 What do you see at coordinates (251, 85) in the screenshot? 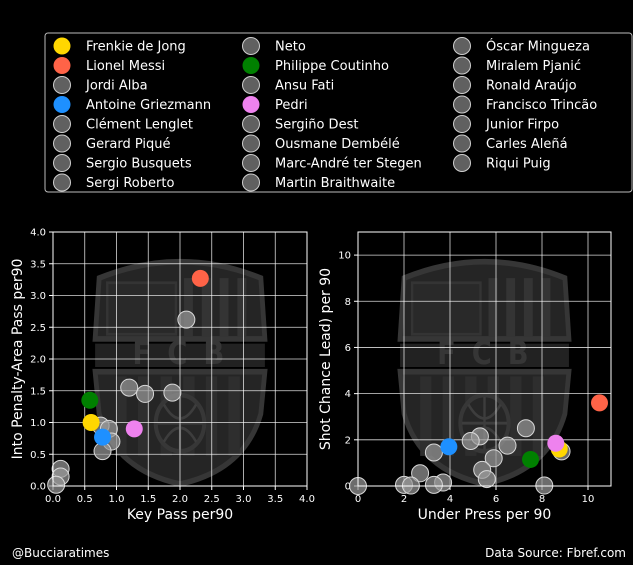
I see `legend-marker-ansu-fati` at bounding box center [251, 85].